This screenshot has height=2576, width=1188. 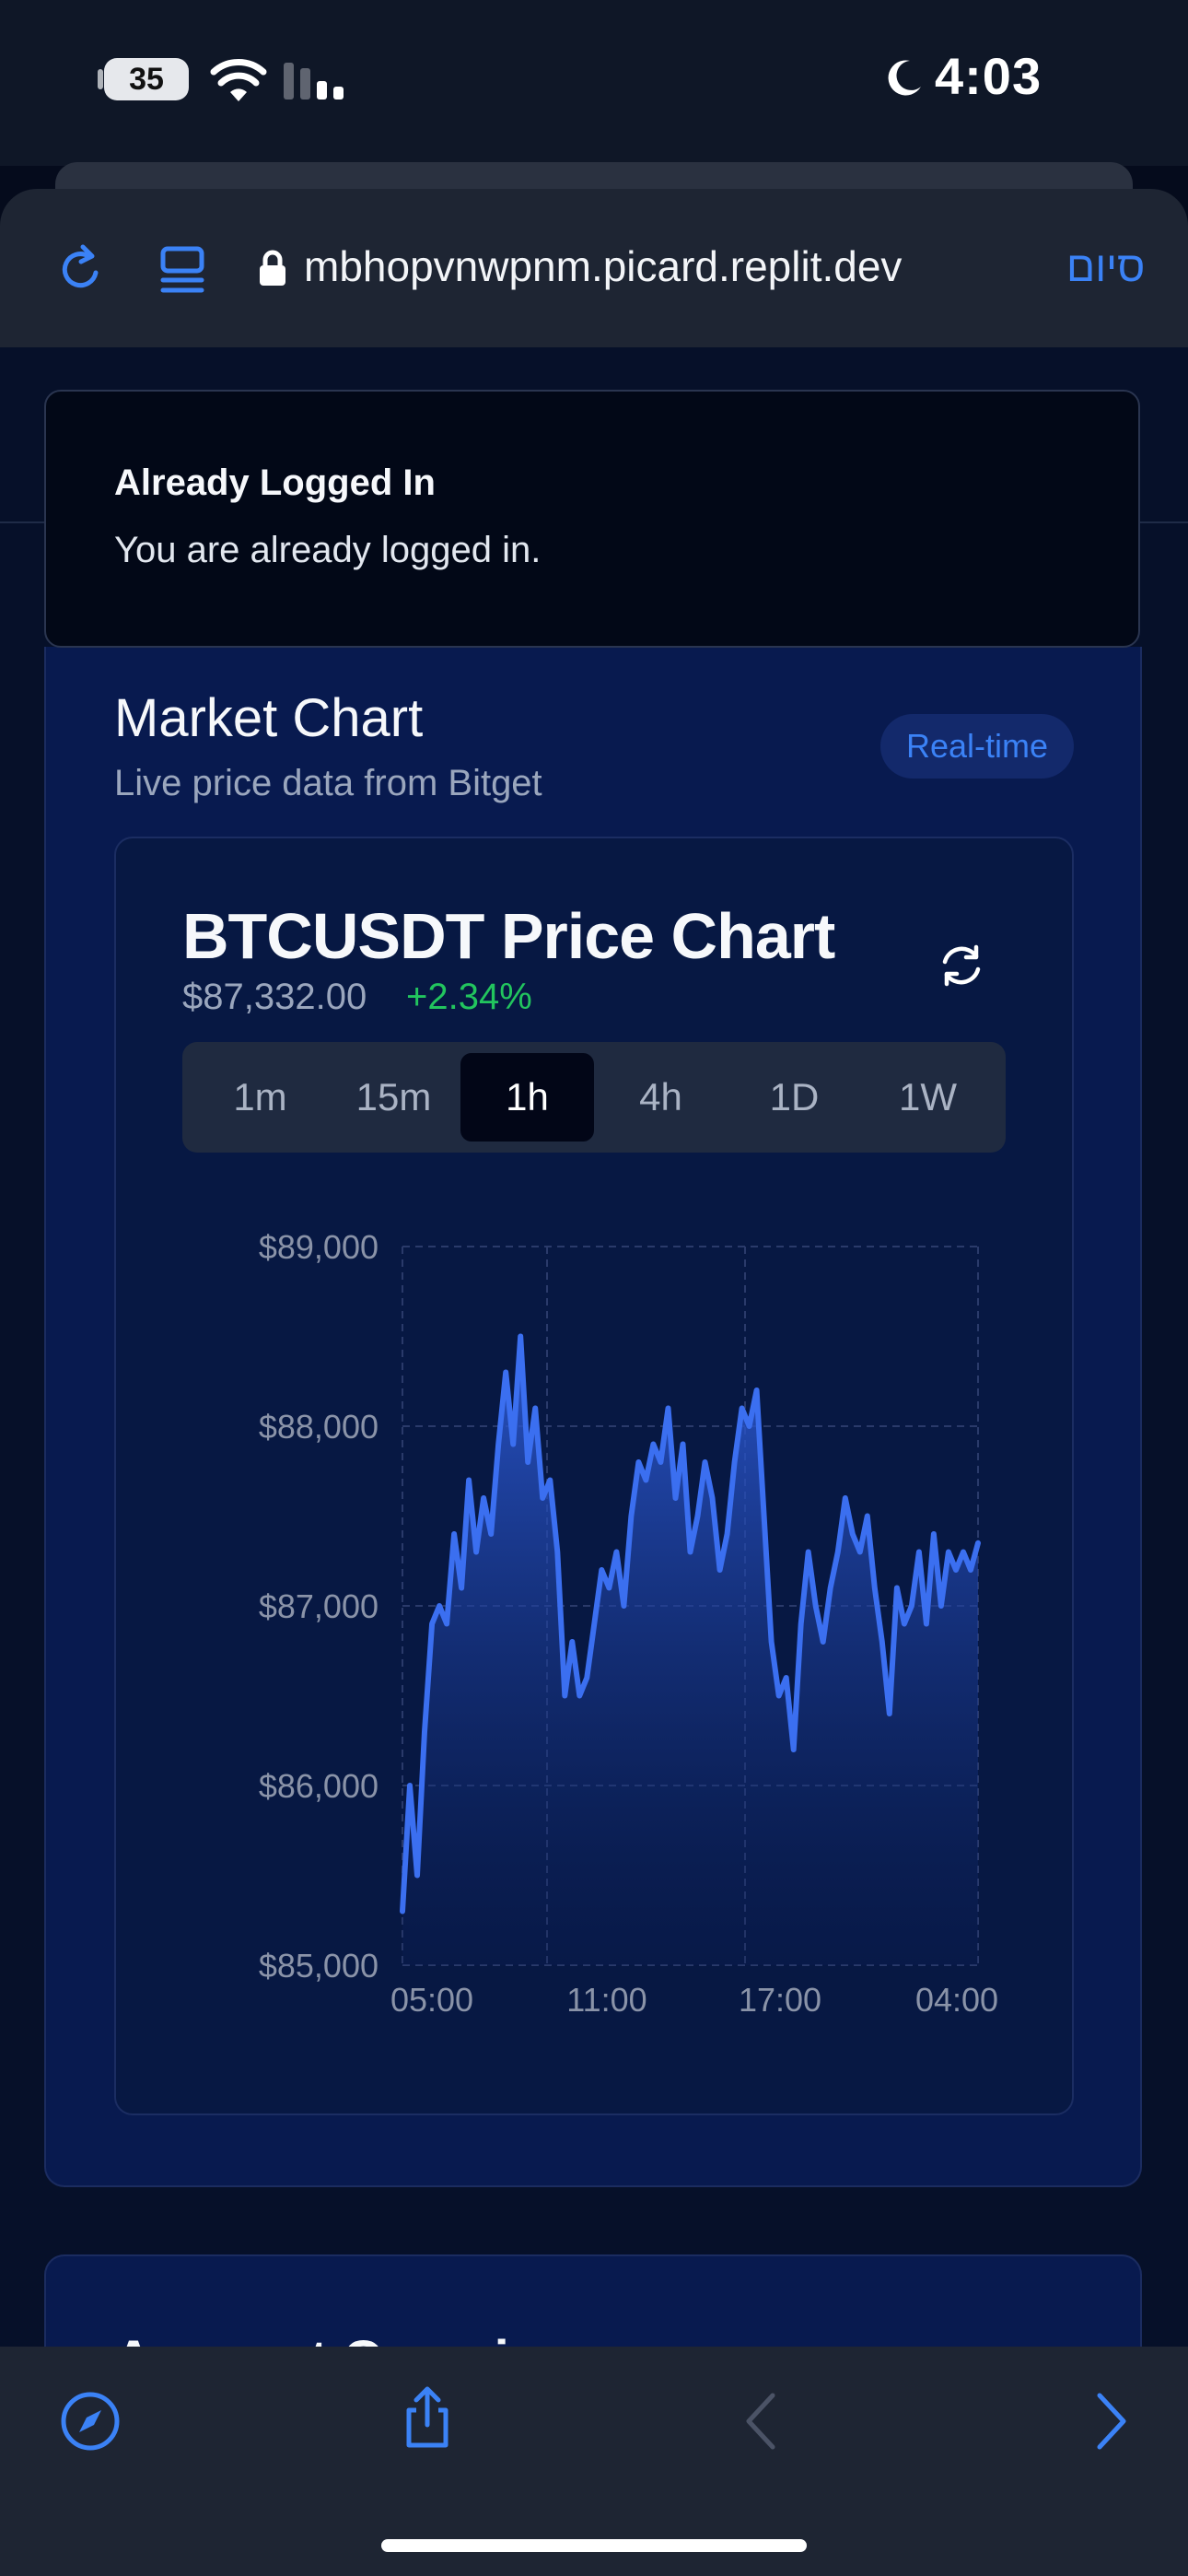 I want to click on timeframe-tab-1w: 1W, so click(x=928, y=1096).